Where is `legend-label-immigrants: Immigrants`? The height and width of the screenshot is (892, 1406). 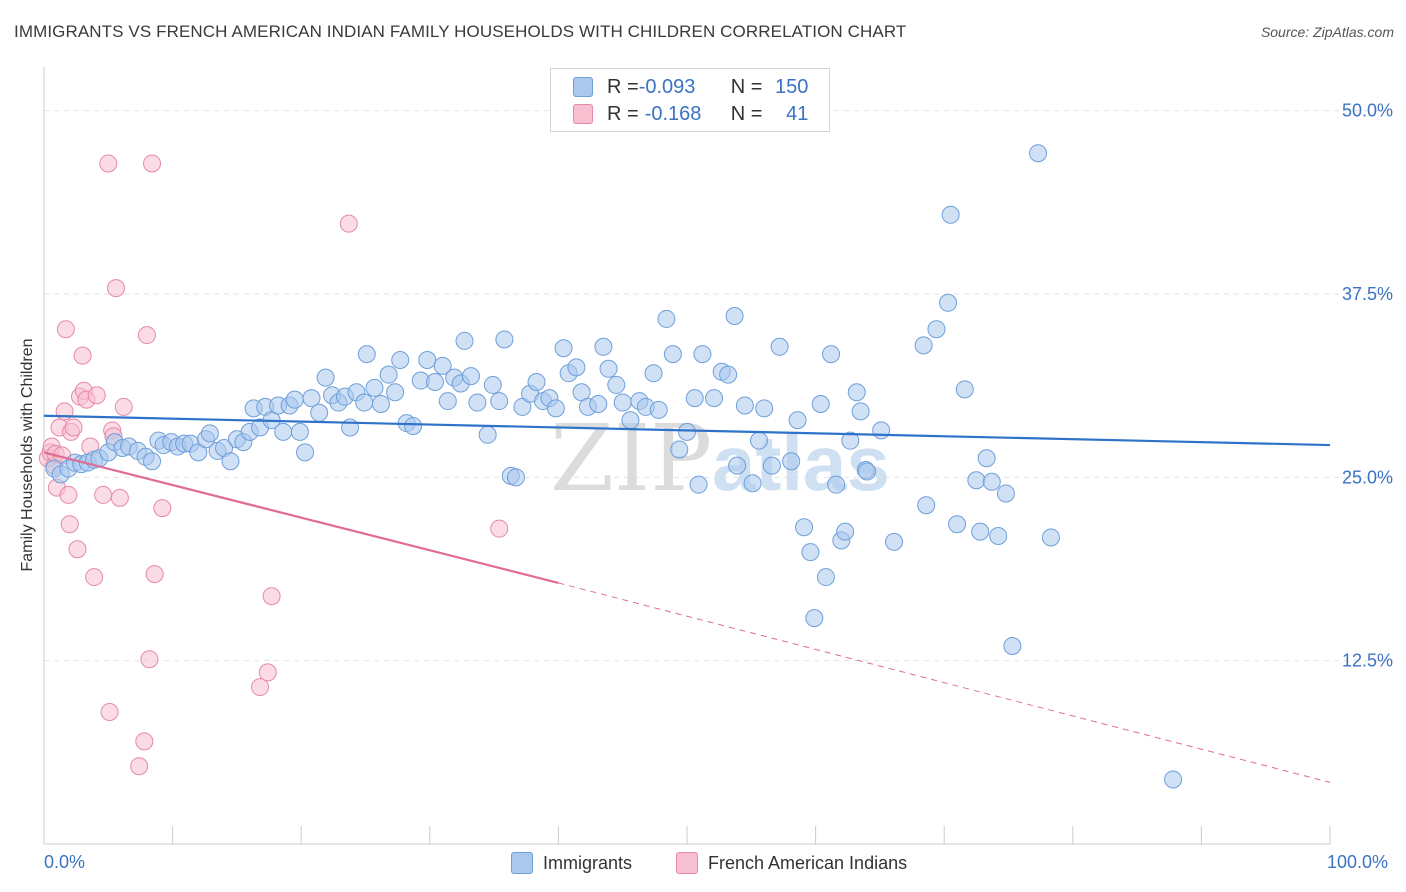
legend-label-immigrants: Immigrants is located at coordinates (588, 862).